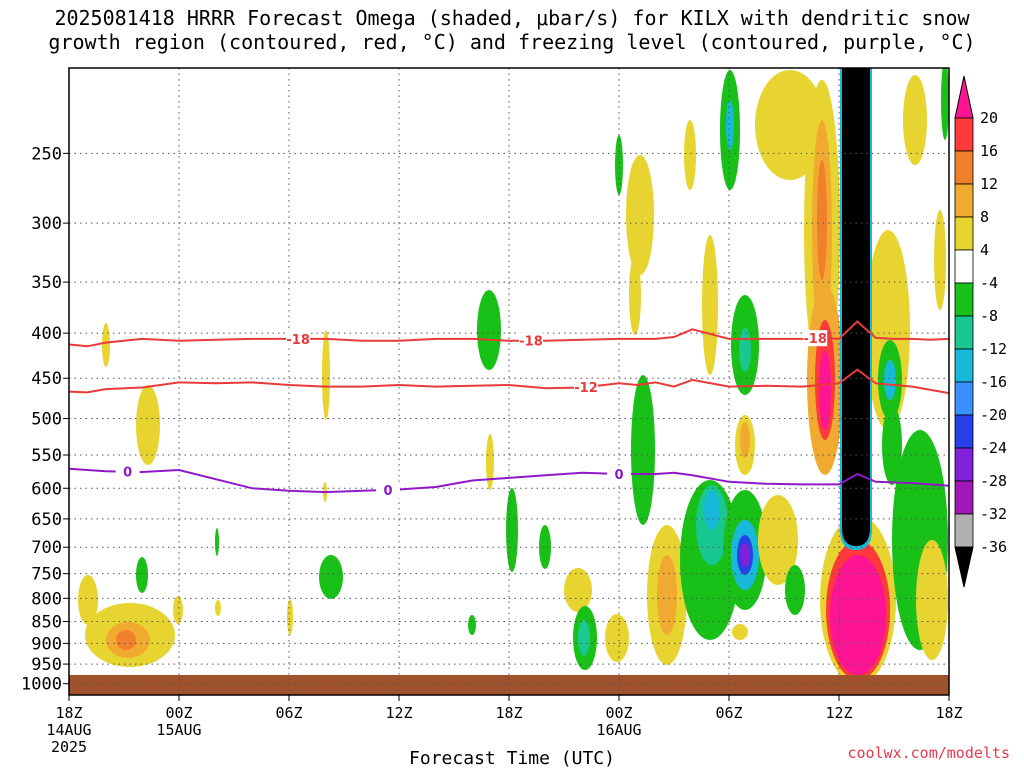  Describe the element at coordinates (993, 448) in the screenshot. I see `colorbar-label: -24` at that location.